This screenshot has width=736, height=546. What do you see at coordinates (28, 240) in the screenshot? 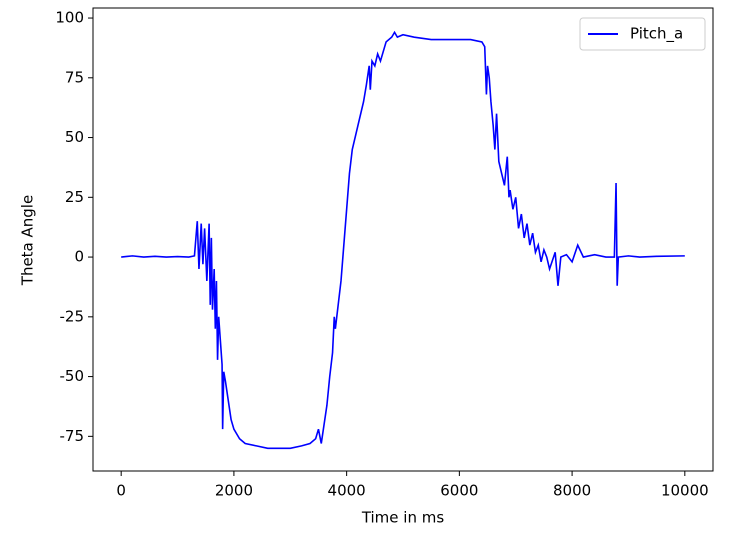
I see `y-axis-label: Theta Angle` at bounding box center [28, 240].